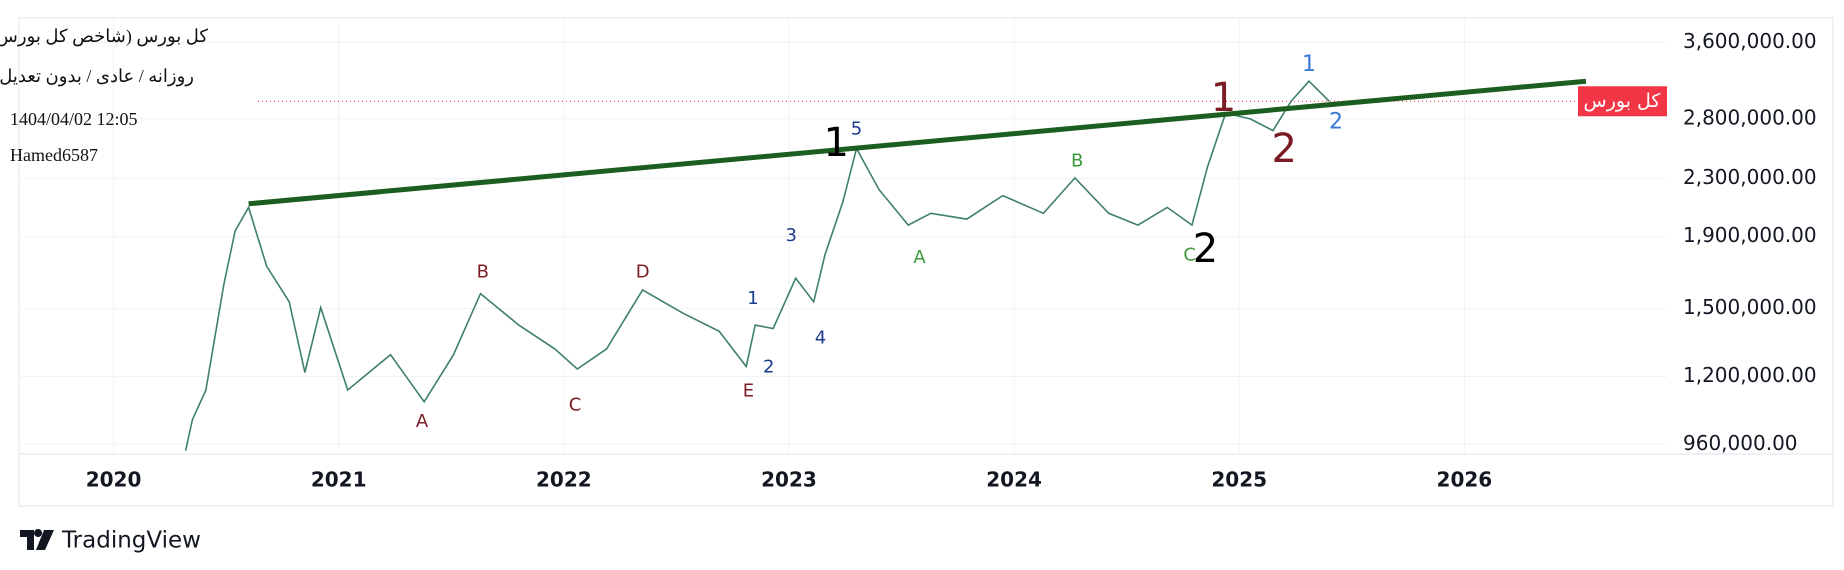 Image resolution: width=1844 pixels, height=570 pixels. Describe the element at coordinates (131, 541) in the screenshot. I see `brand: TradingView` at that location.